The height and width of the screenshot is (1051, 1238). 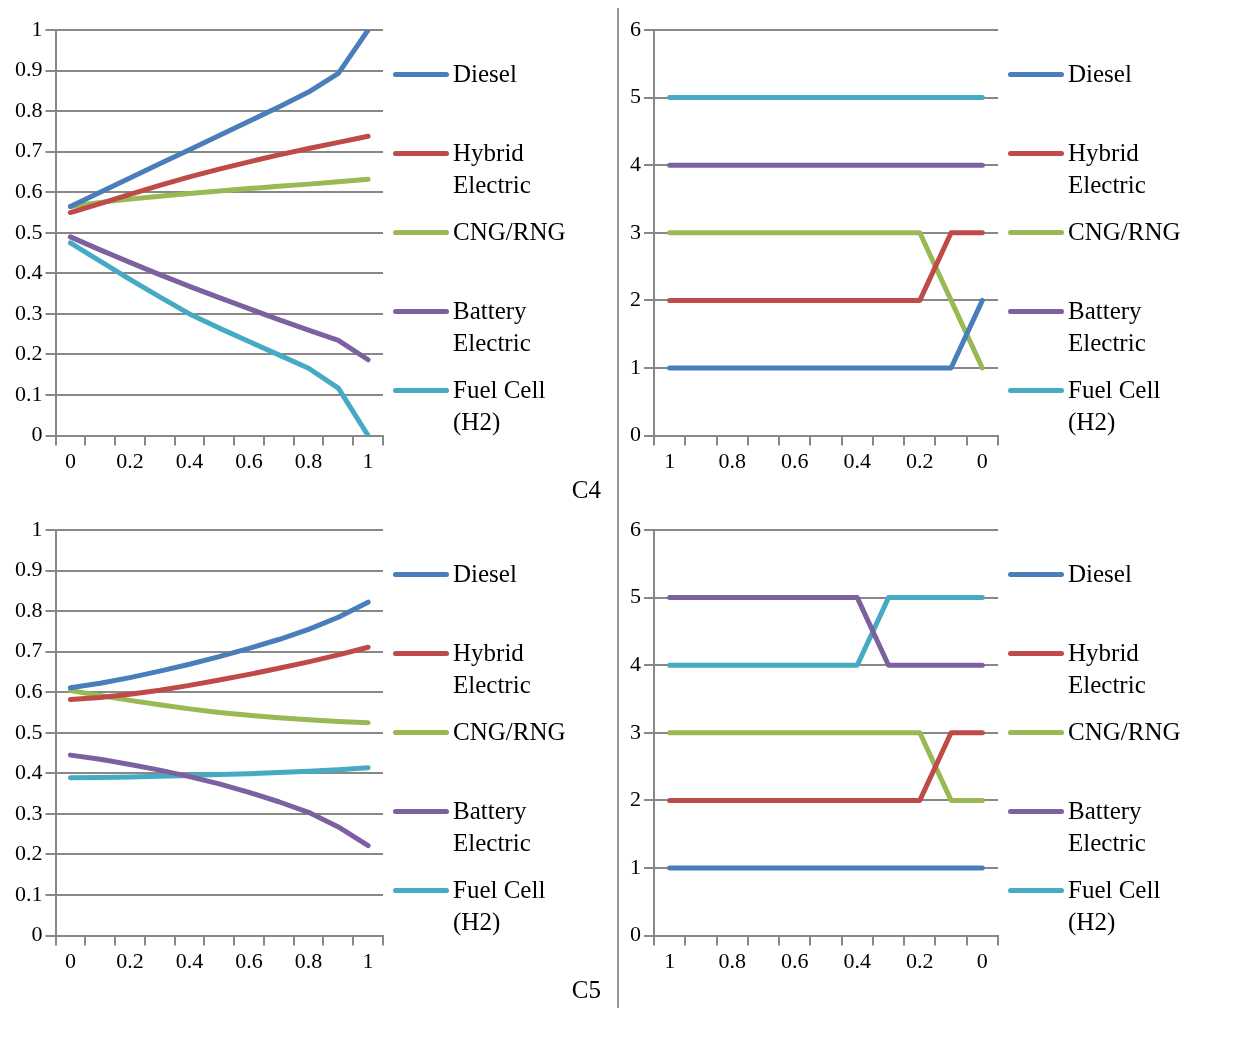 I want to click on text: C4, so click(x=586, y=490).